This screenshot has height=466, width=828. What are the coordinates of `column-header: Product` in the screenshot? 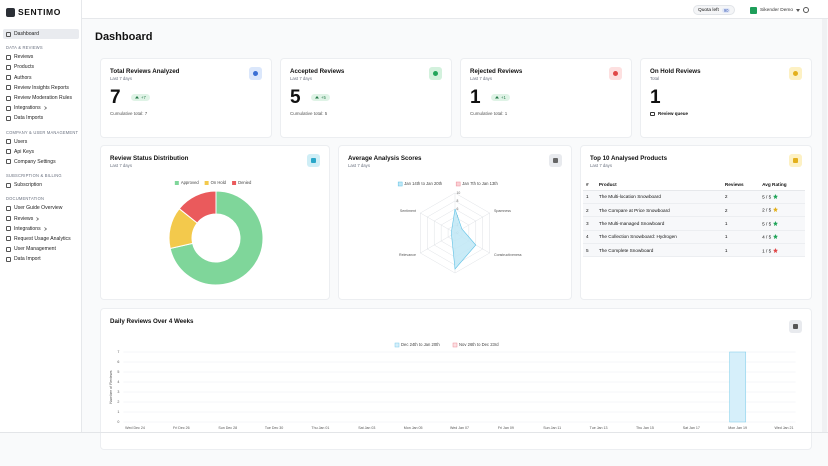 It's located at (658, 185).